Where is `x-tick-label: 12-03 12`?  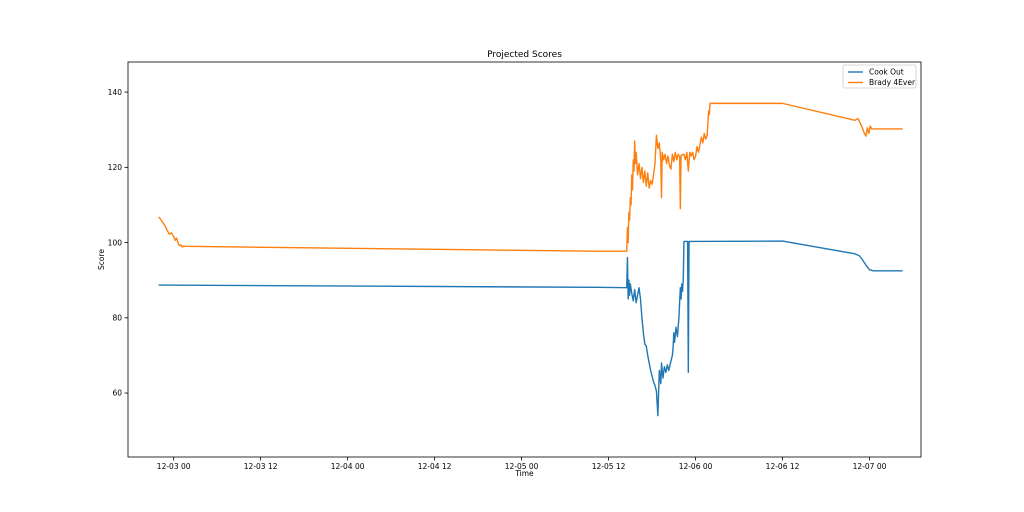
x-tick-label: 12-03 12 is located at coordinates (261, 466).